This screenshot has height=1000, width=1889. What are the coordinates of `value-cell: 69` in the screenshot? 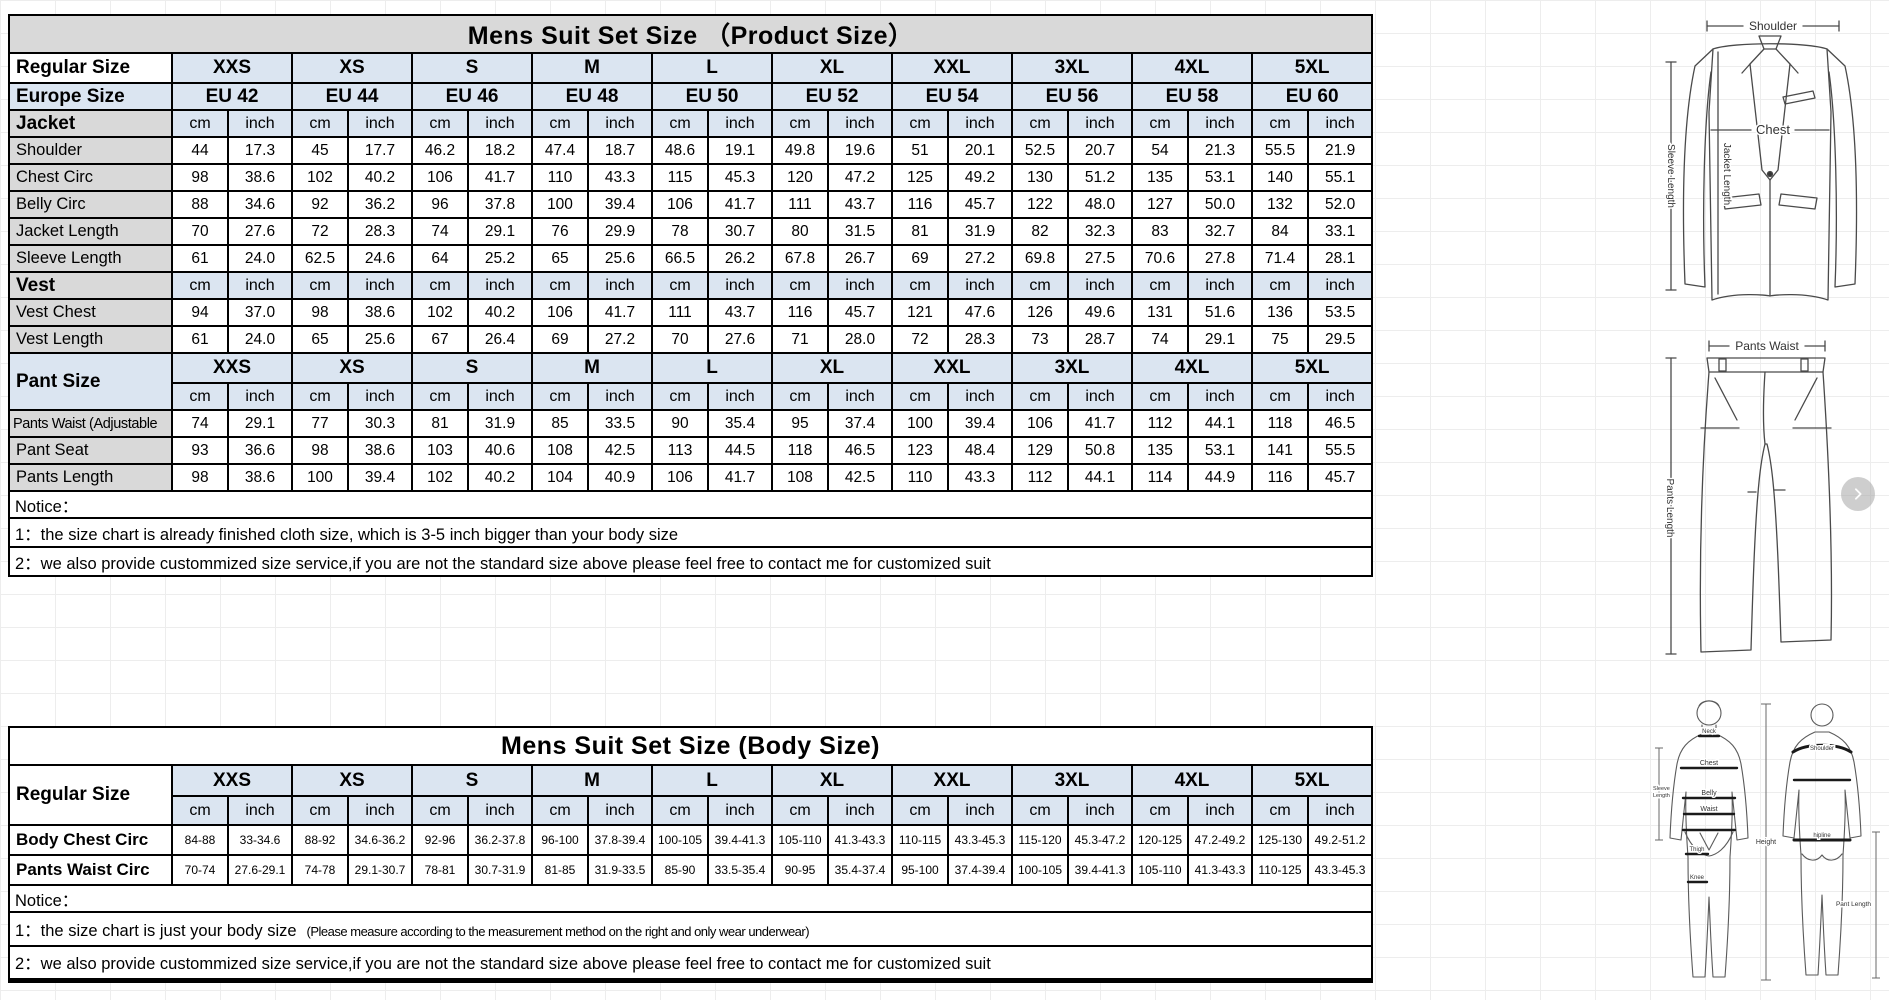 It's located at (560, 339).